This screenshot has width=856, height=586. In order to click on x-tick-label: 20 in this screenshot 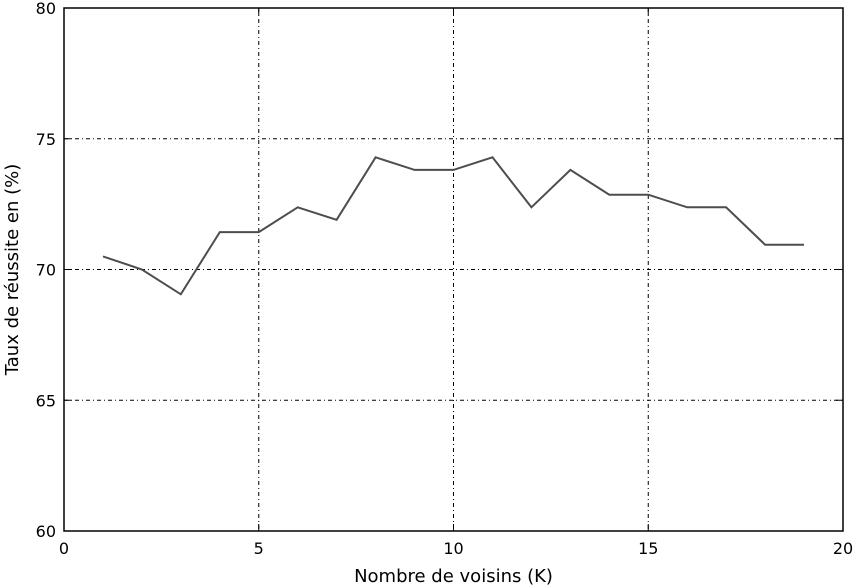, I will do `click(843, 548)`.